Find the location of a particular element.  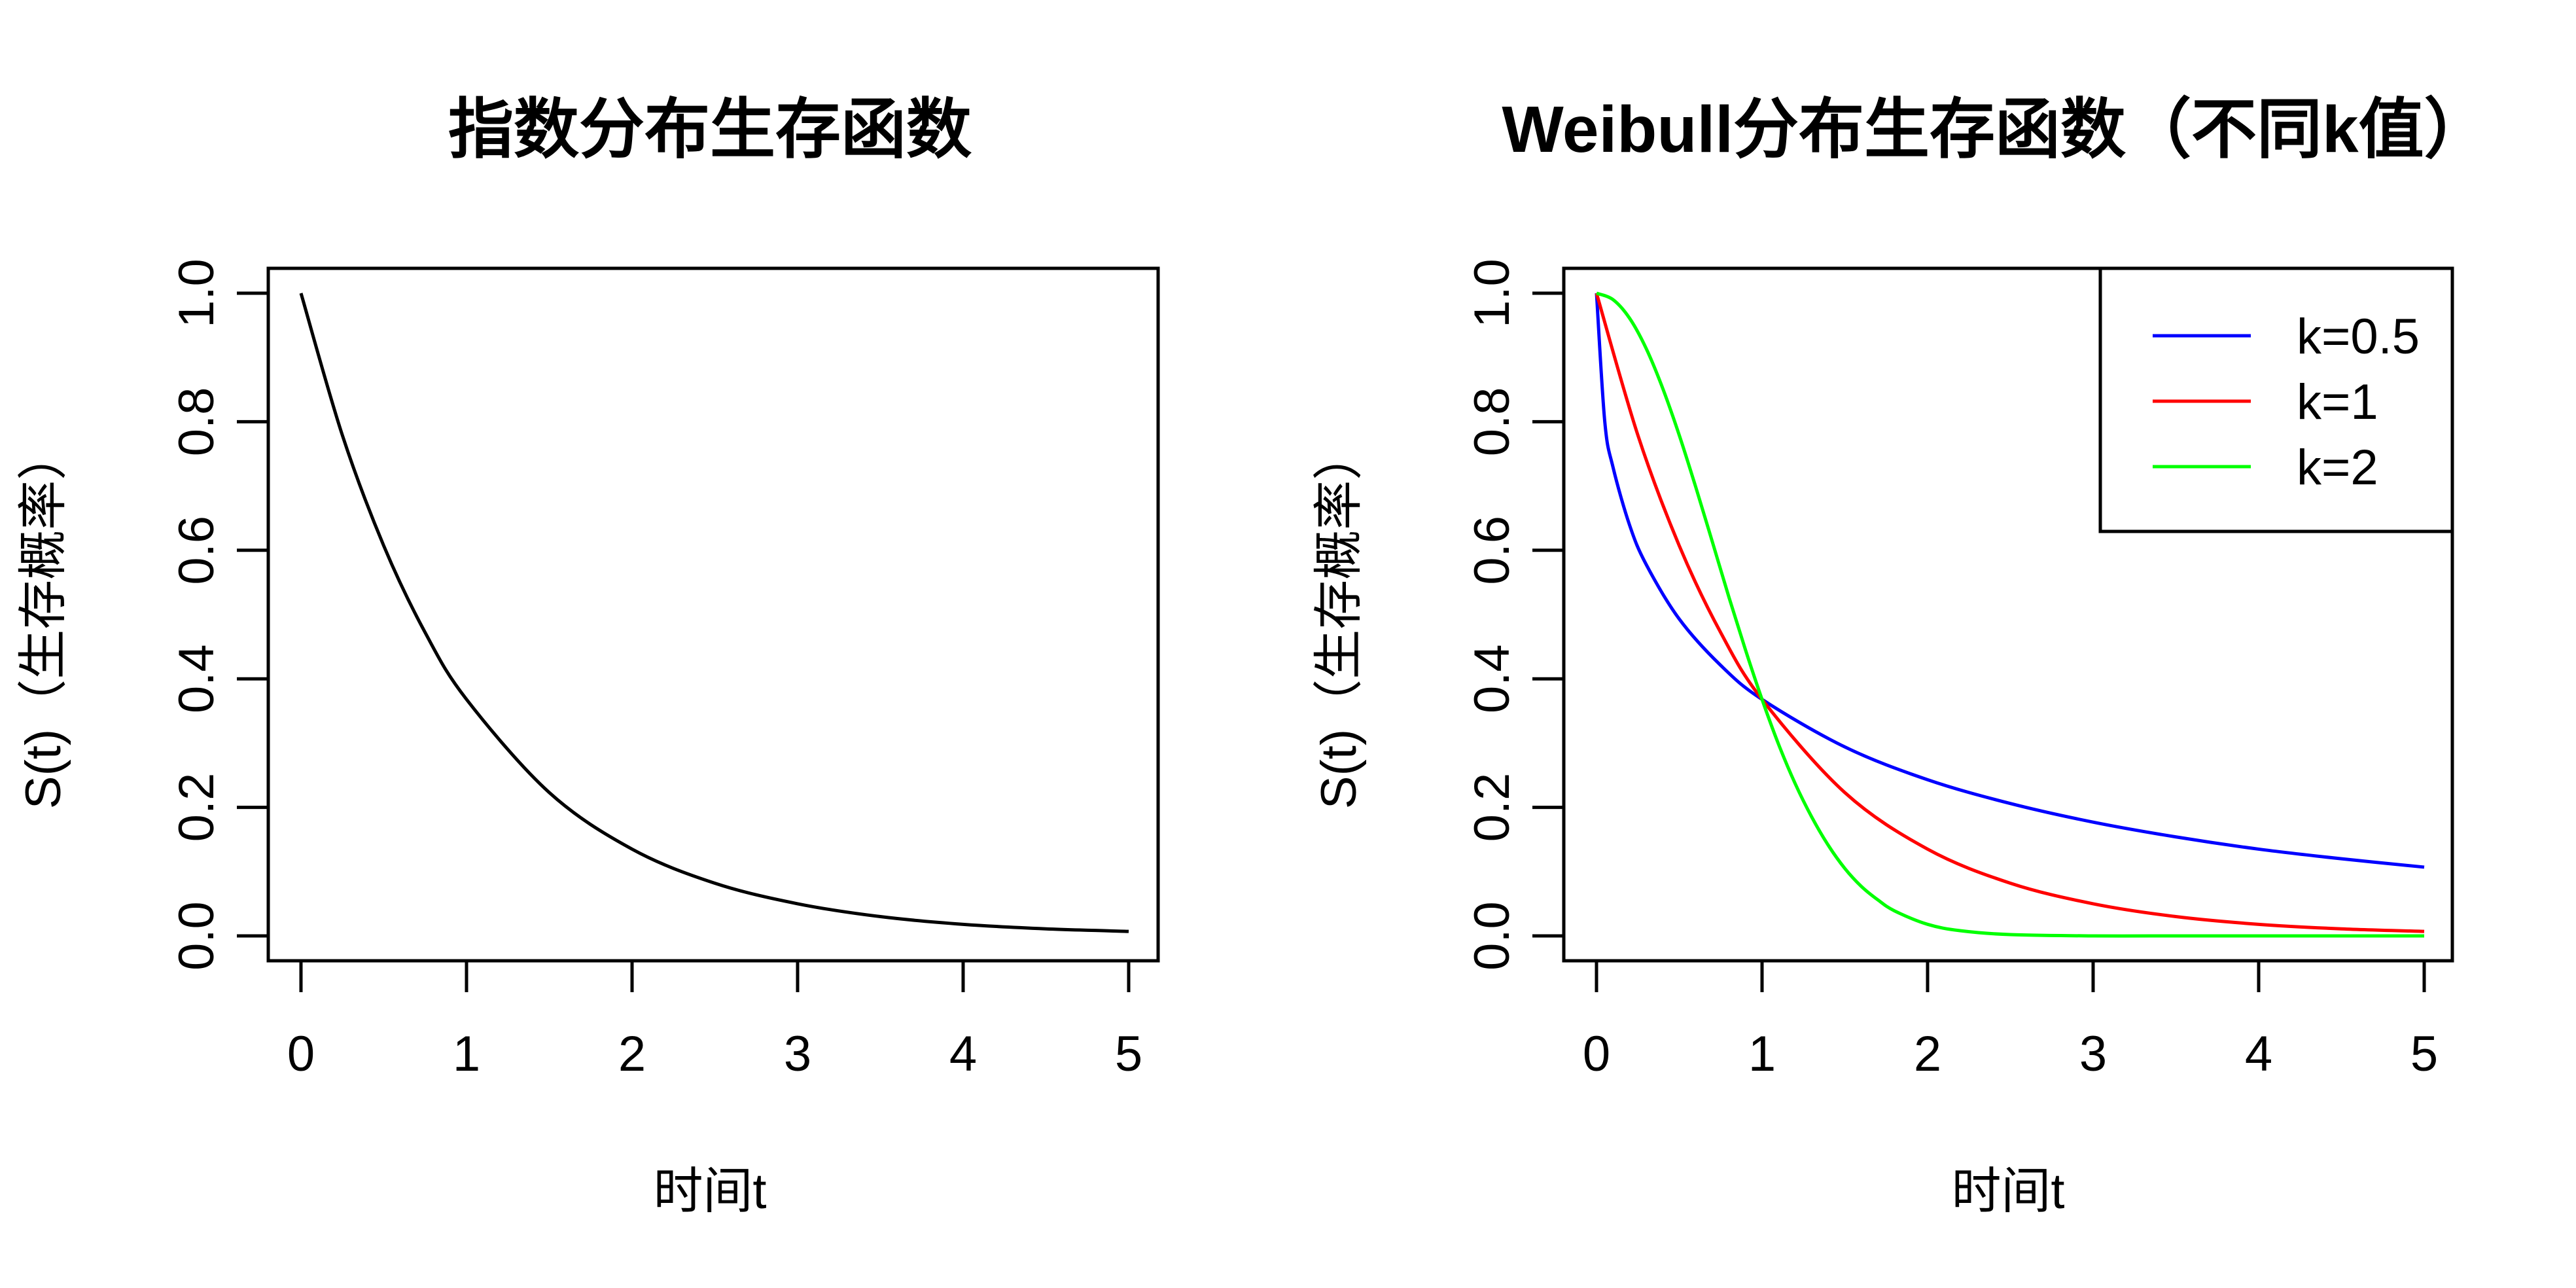

chart-title: 指数分布生存函数 is located at coordinates (710, 129).